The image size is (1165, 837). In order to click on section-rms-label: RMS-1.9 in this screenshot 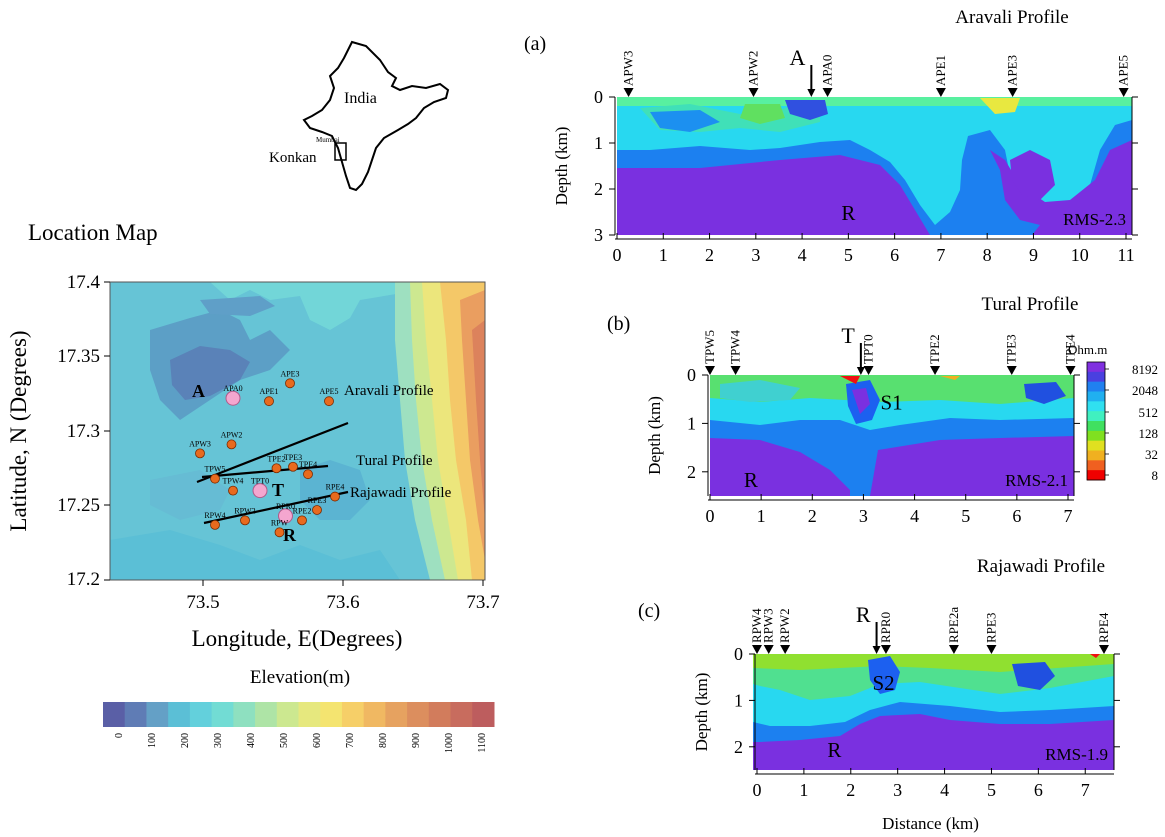, I will do `click(1076, 754)`.